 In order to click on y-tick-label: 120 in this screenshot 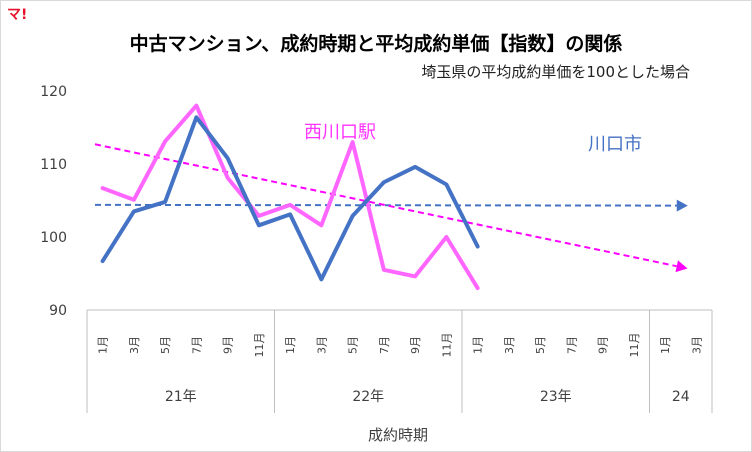, I will do `click(53, 92)`.